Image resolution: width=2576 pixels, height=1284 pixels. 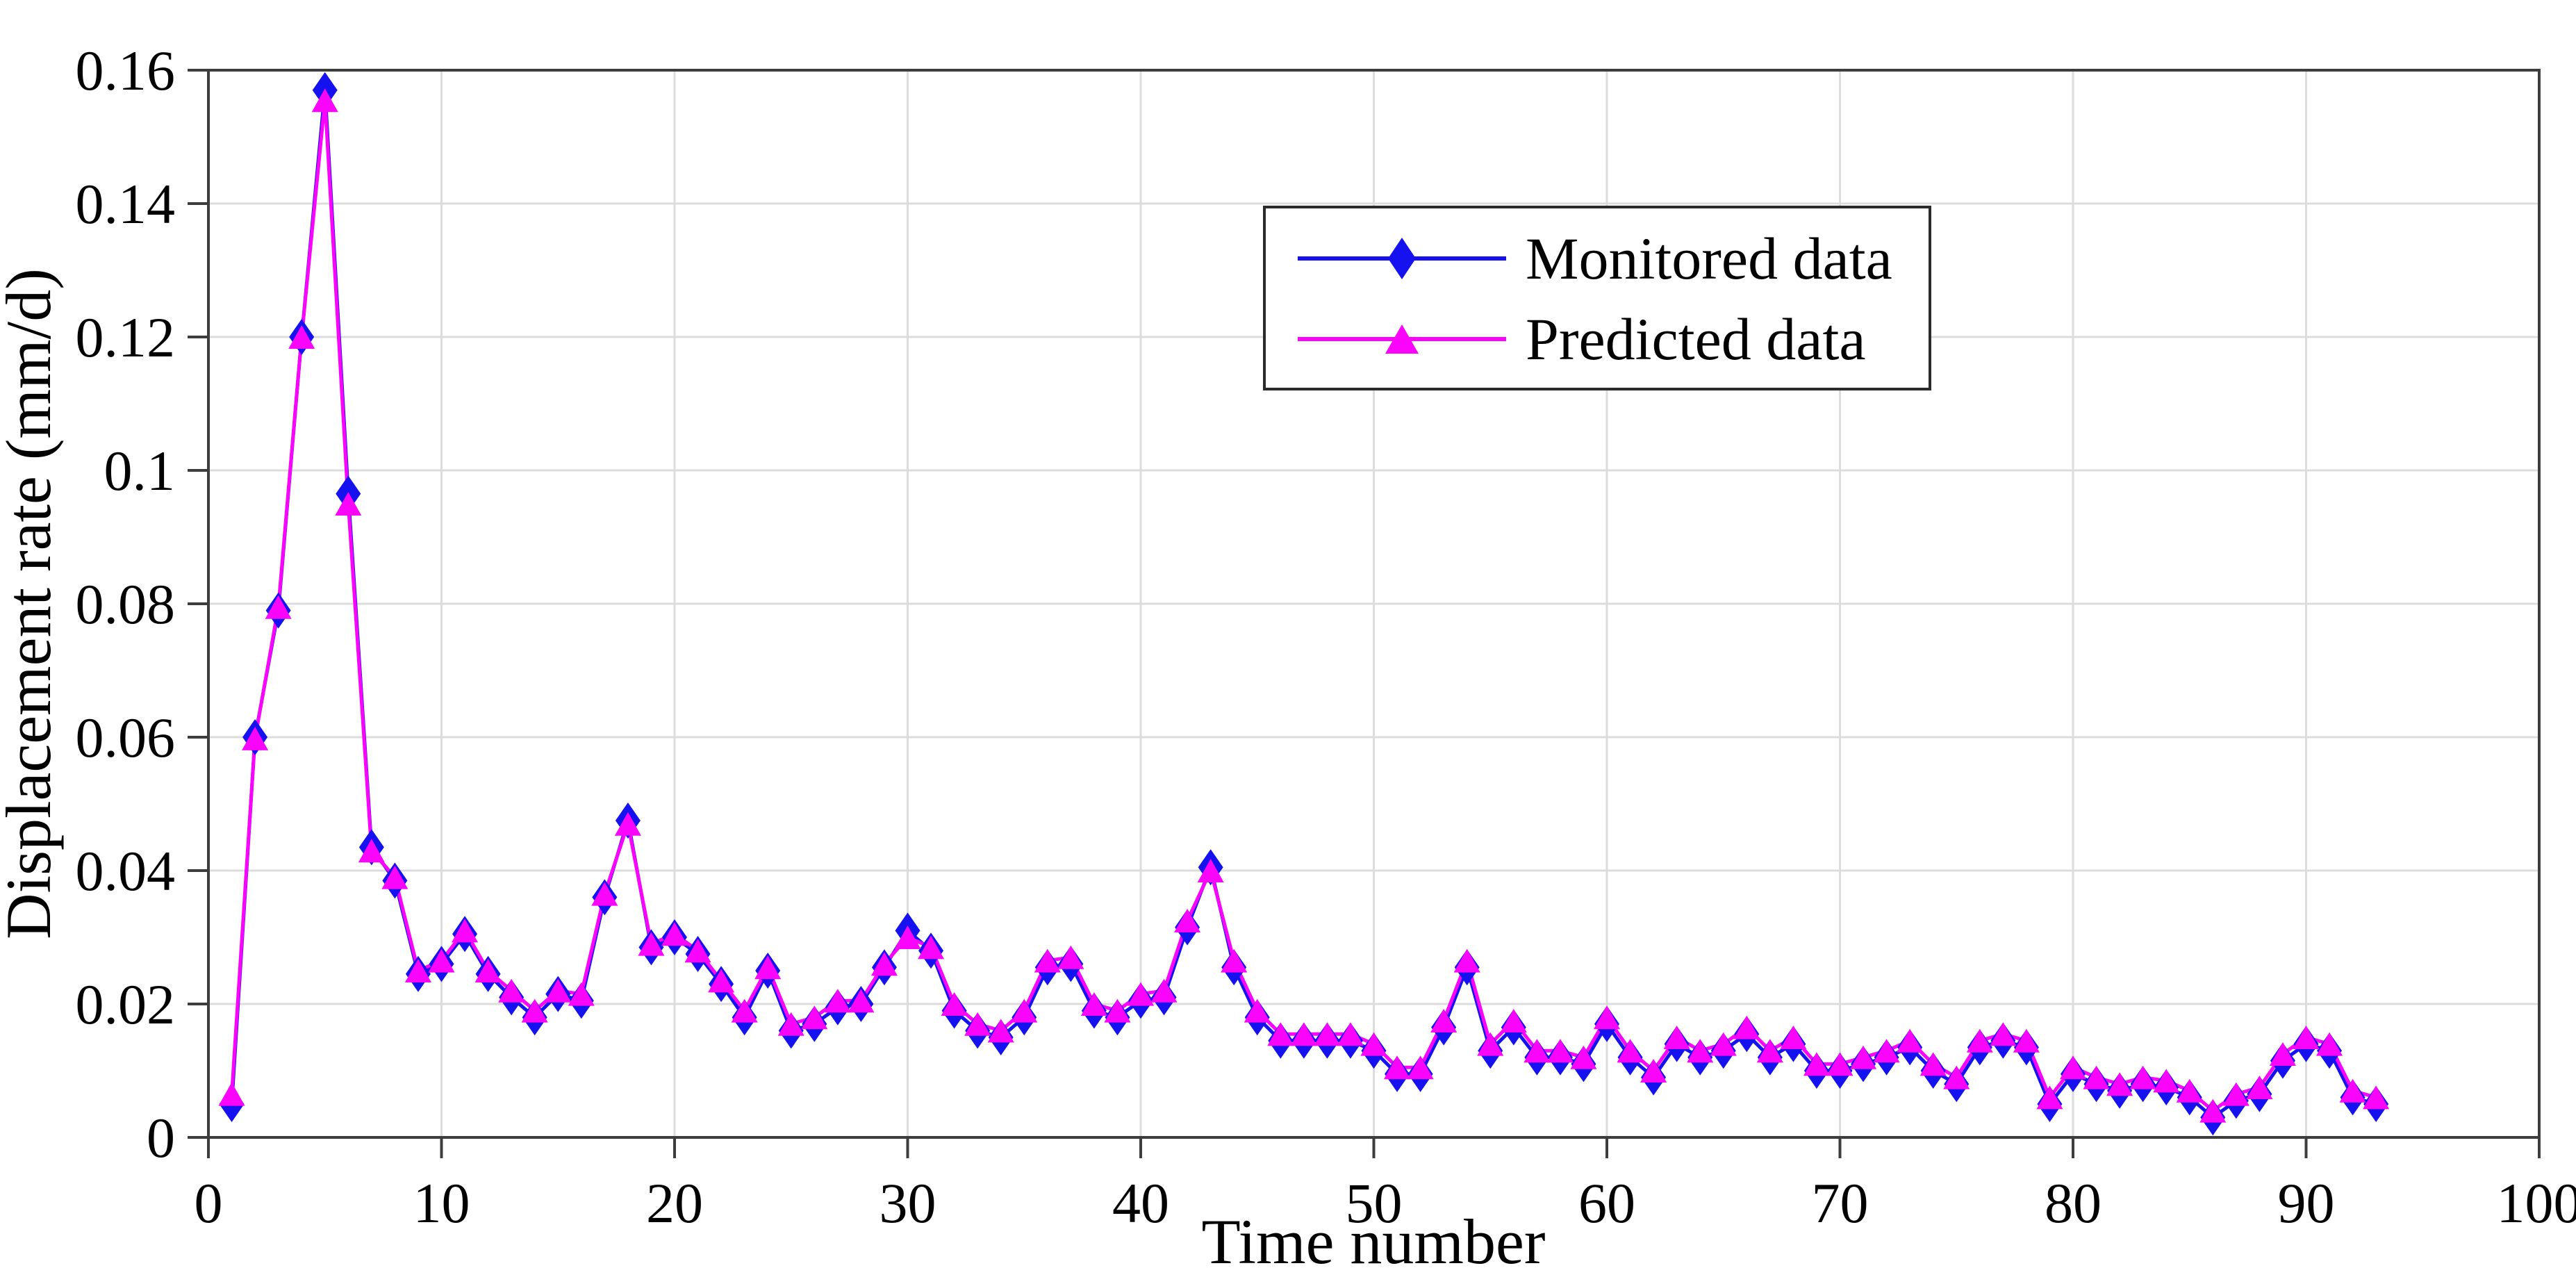 What do you see at coordinates (908, 1203) in the screenshot?
I see `x-tick-label: 30` at bounding box center [908, 1203].